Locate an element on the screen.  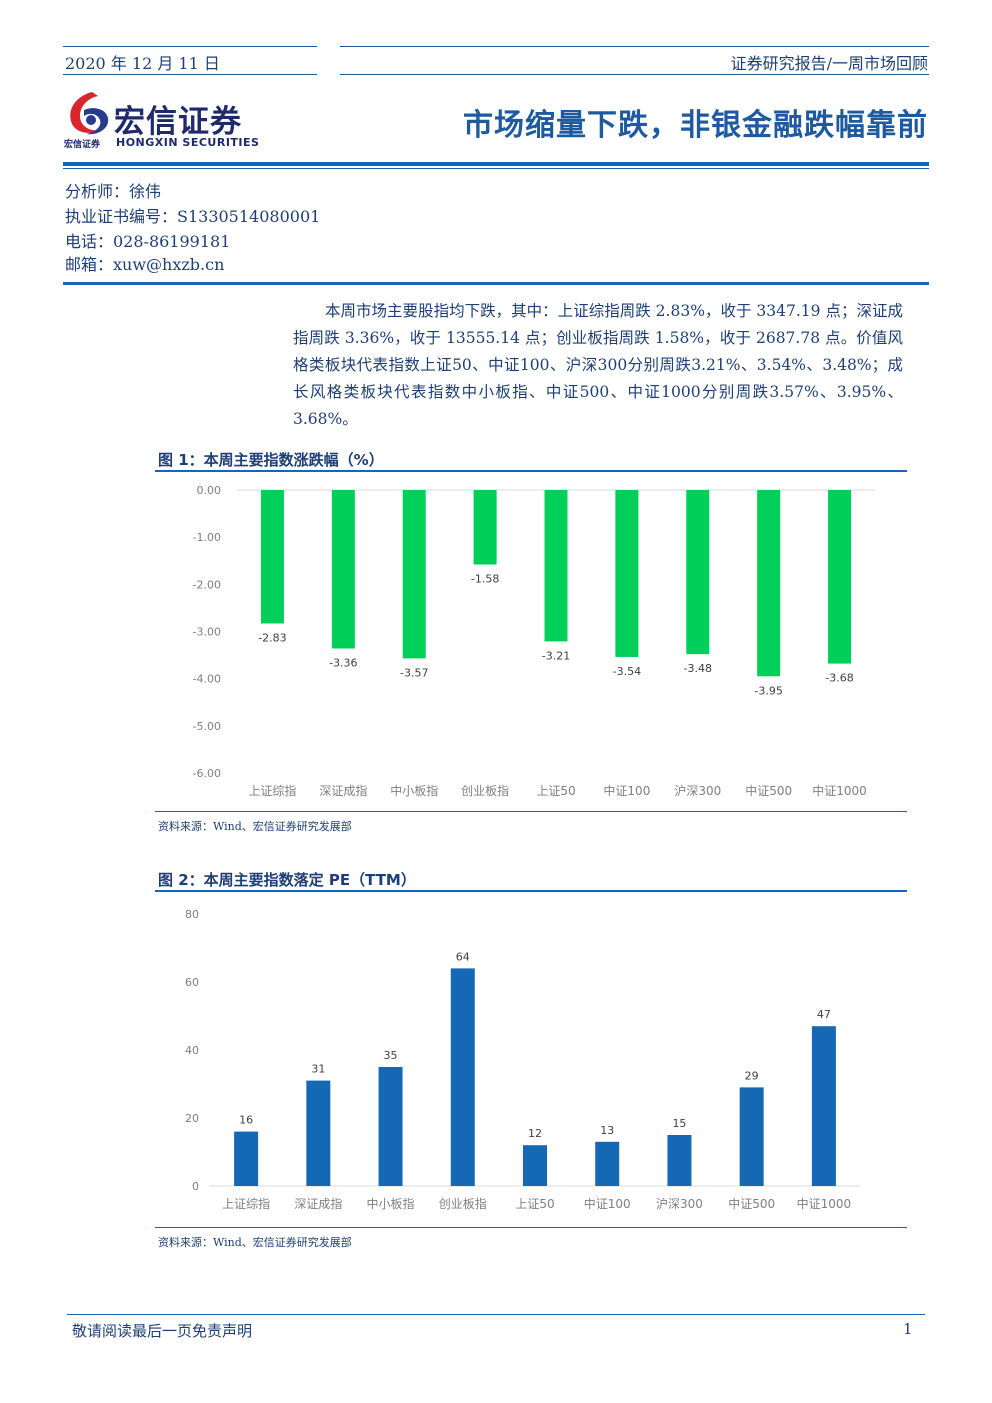
logo-name-cn-small: 宏信证券 is located at coordinates (82, 145).